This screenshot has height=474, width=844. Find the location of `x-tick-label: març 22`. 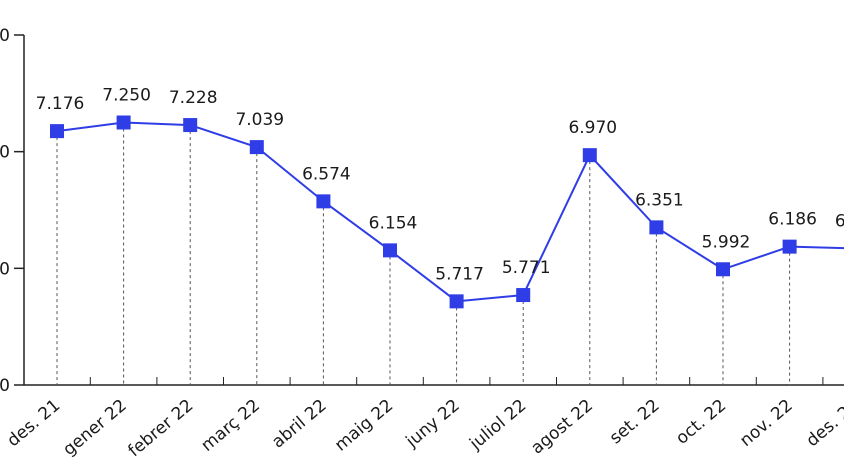

x-tick-label: març 22 is located at coordinates (231, 426).